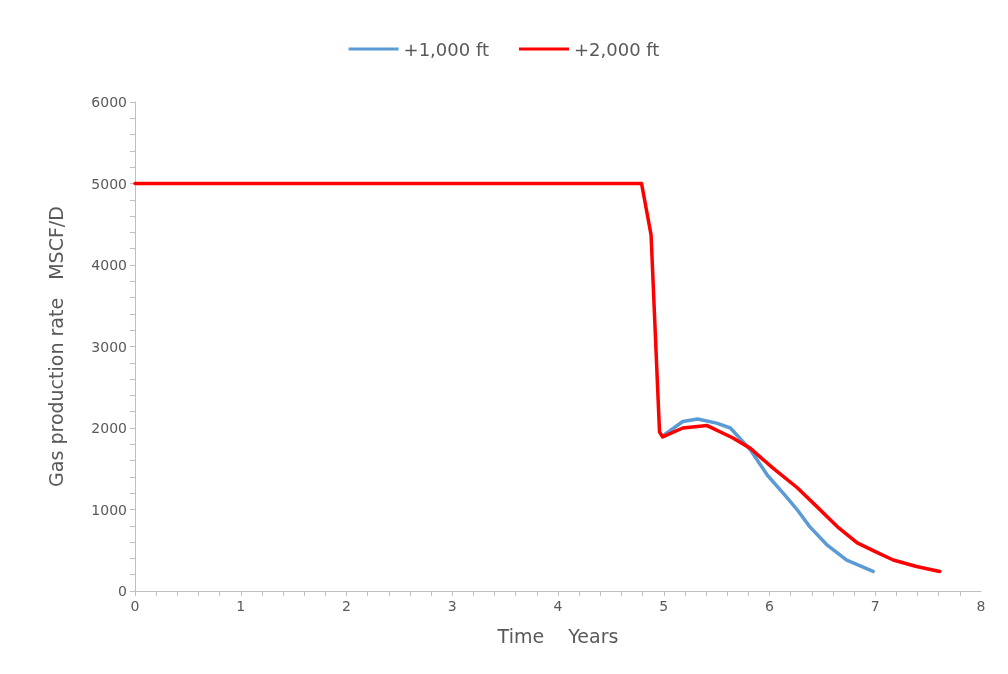  I want to click on x-tick-label: 3, so click(452, 606).